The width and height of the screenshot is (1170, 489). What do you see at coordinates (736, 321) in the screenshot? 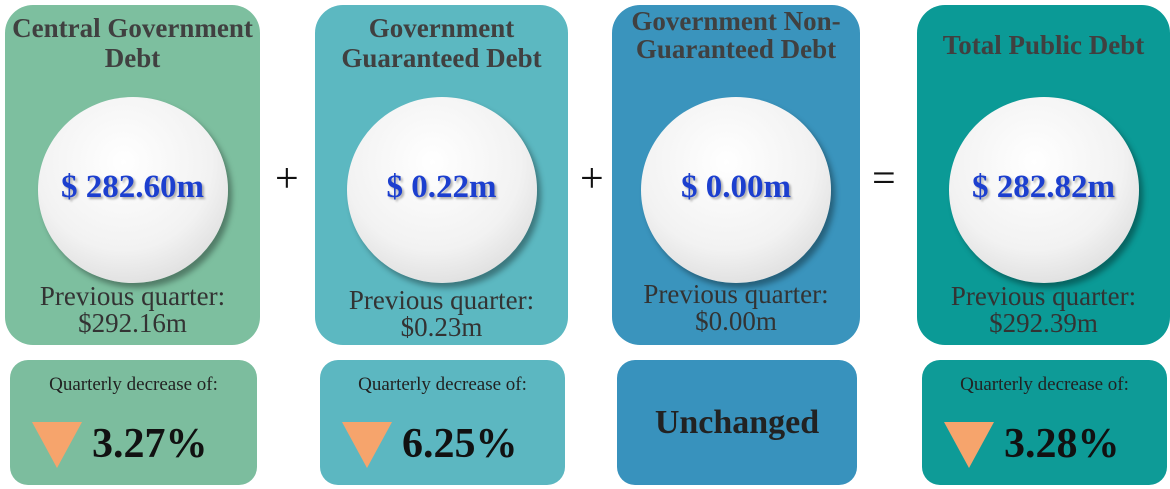
I see `previous-value: $0.00m` at bounding box center [736, 321].